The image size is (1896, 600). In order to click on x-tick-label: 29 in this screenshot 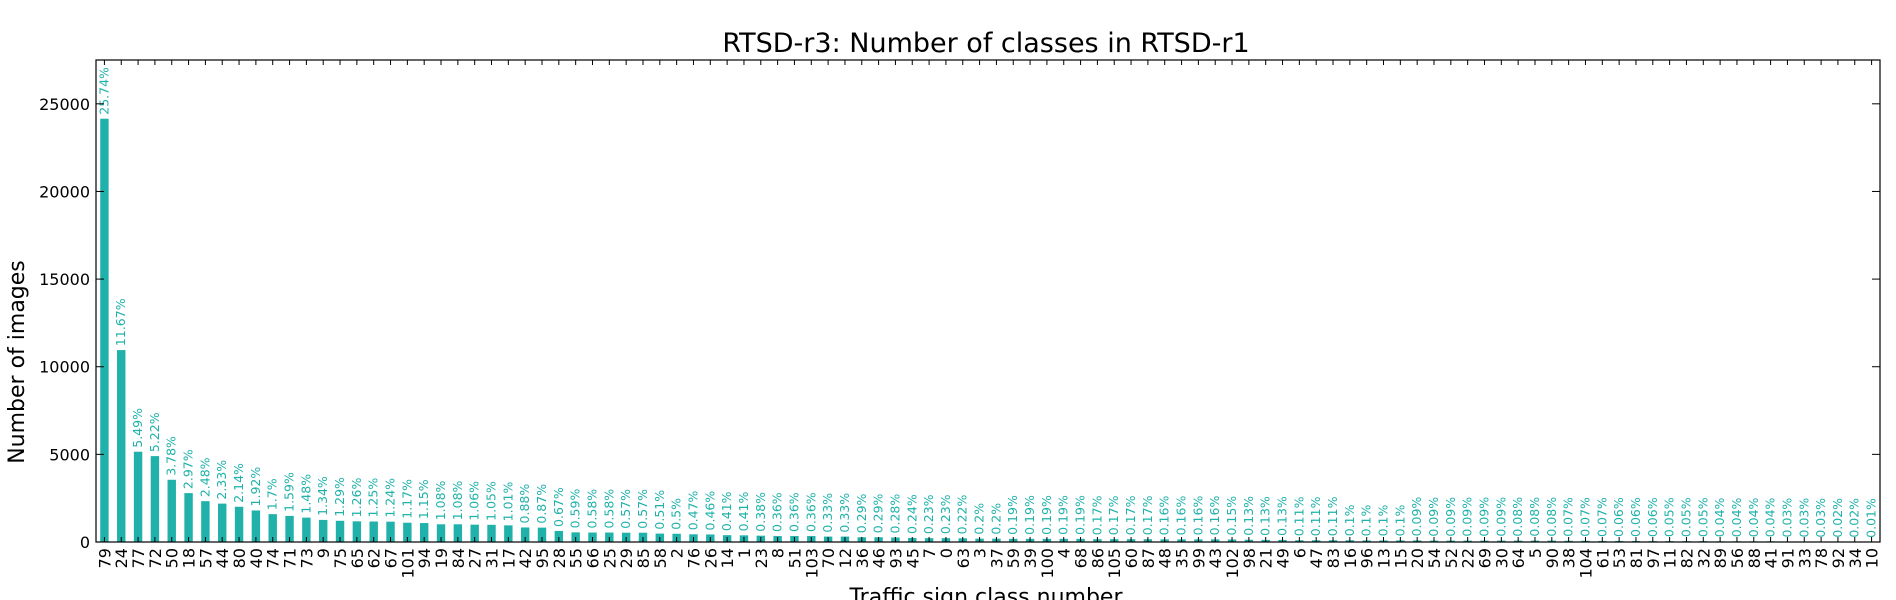, I will do `click(626, 558)`.